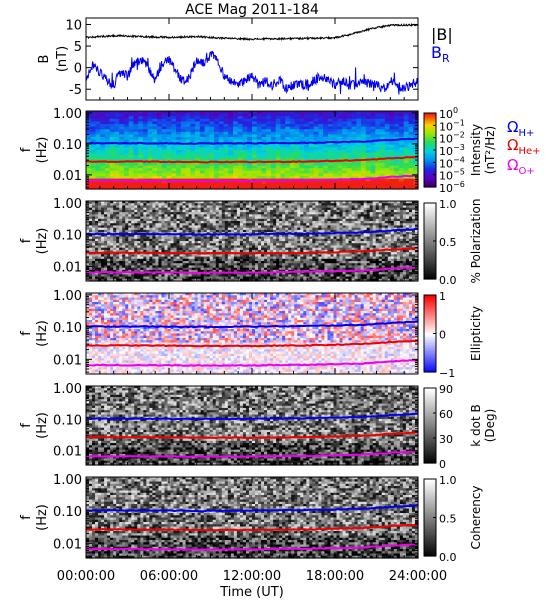 The width and height of the screenshot is (550, 600). Describe the element at coordinates (251, 592) in the screenshot. I see `x-axis-label: Time (UT)` at that location.